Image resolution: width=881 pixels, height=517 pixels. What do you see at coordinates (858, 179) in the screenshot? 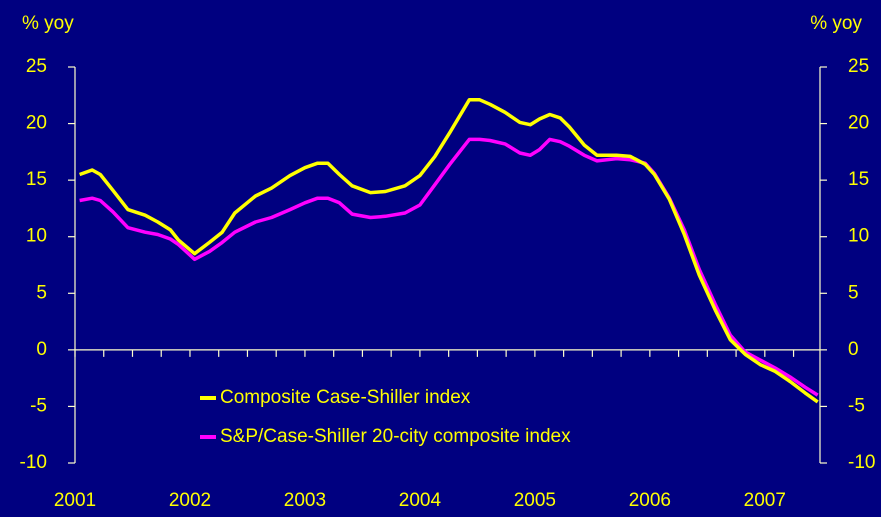
I see `y2-tick-label: 15` at bounding box center [858, 179].